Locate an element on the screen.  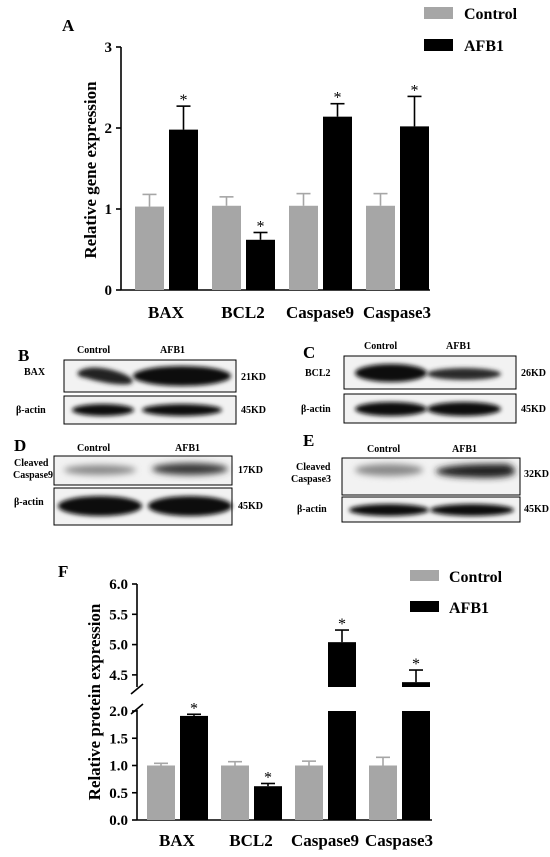
blot-d-row2-label: β-actin is located at coordinates (29, 502).